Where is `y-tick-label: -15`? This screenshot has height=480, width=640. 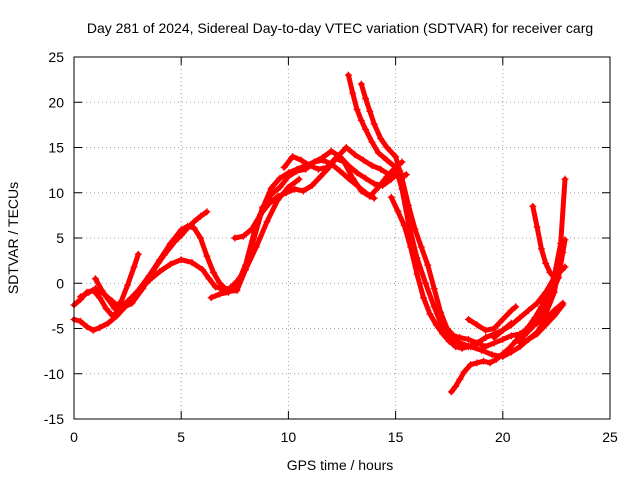 y-tick-label: -15 is located at coordinates (54, 419).